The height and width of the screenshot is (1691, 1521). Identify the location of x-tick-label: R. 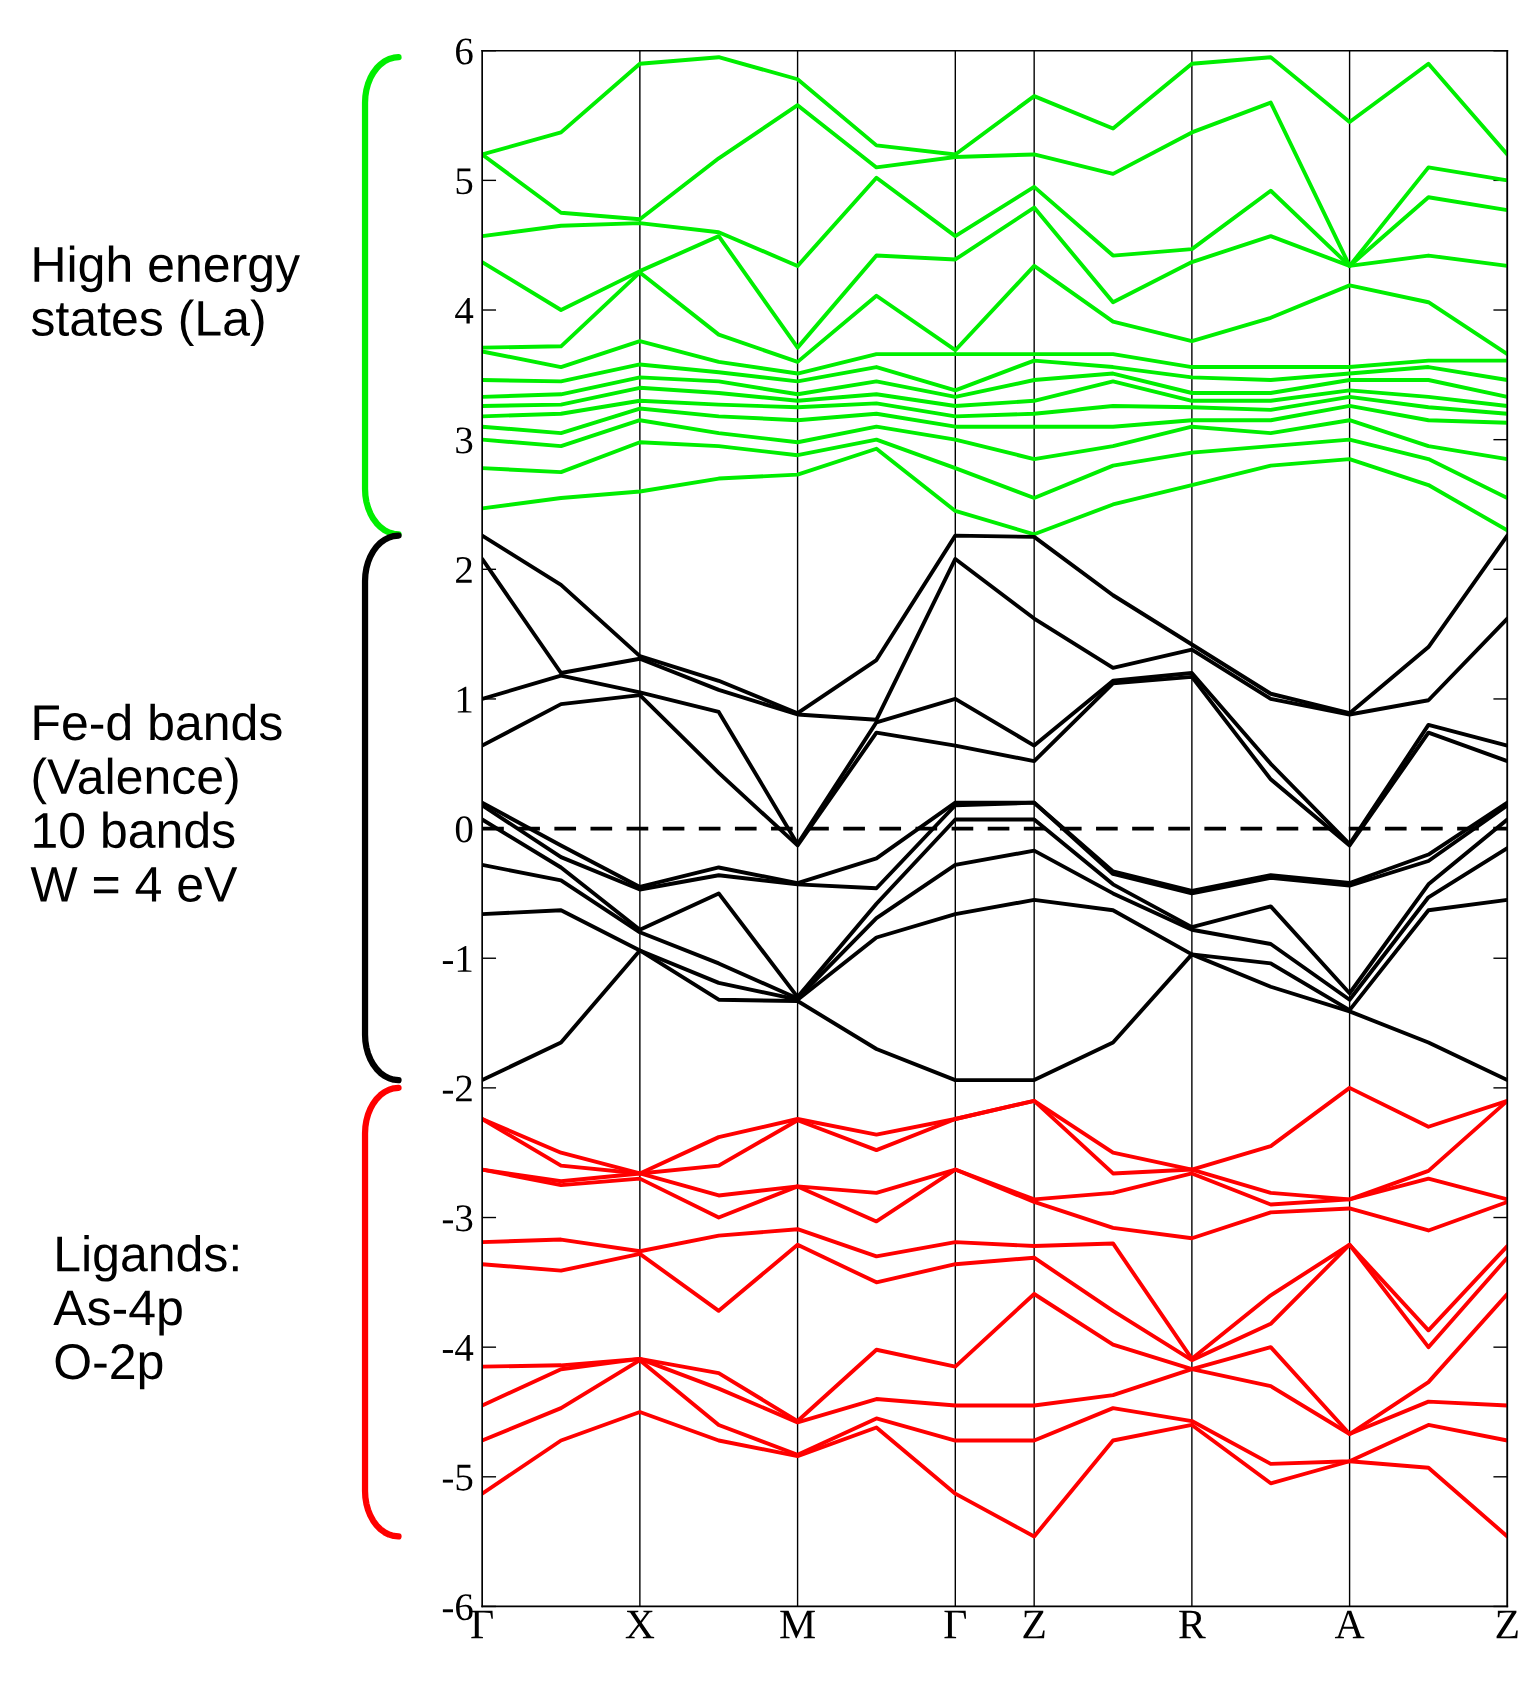
(1192, 1624).